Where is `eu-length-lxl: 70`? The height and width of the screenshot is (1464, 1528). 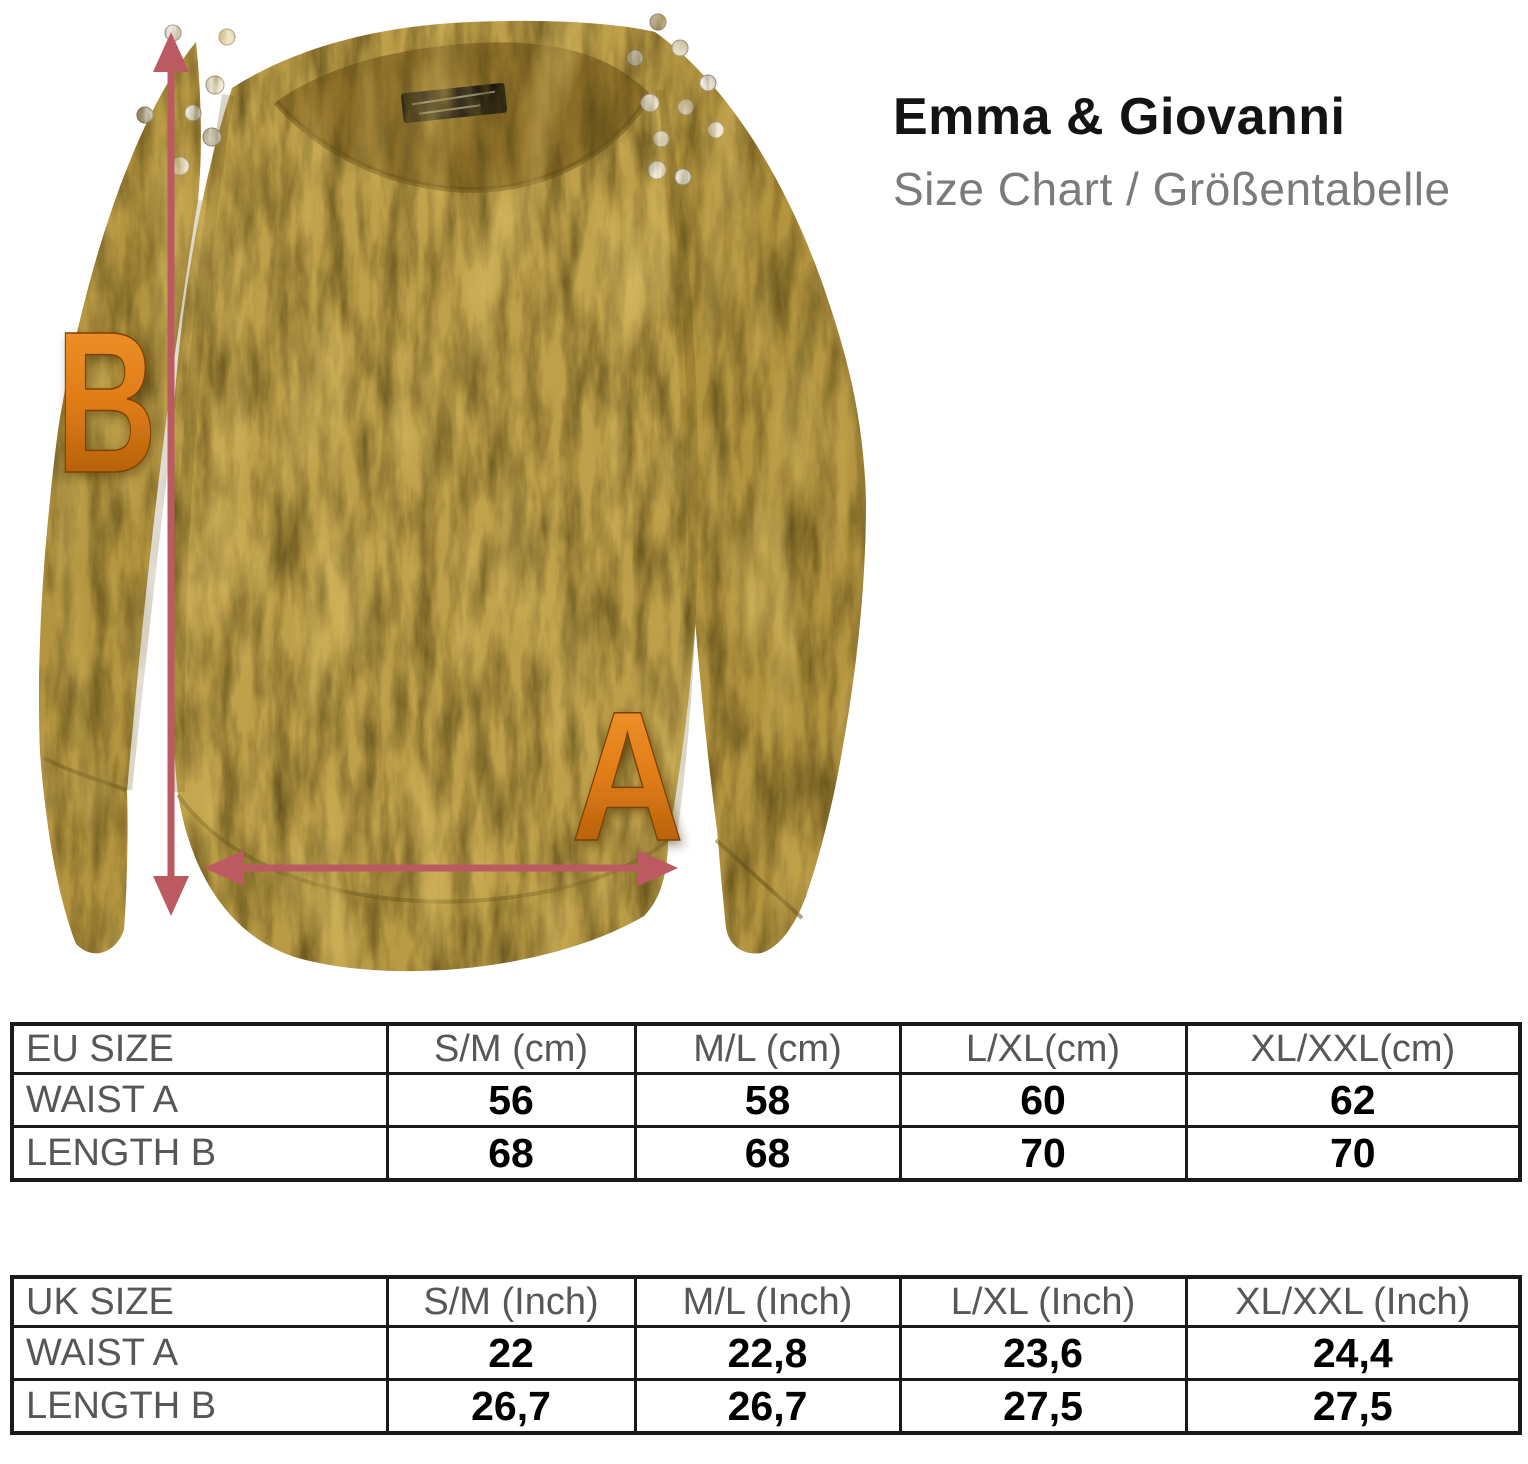
eu-length-lxl: 70 is located at coordinates (1043, 1153).